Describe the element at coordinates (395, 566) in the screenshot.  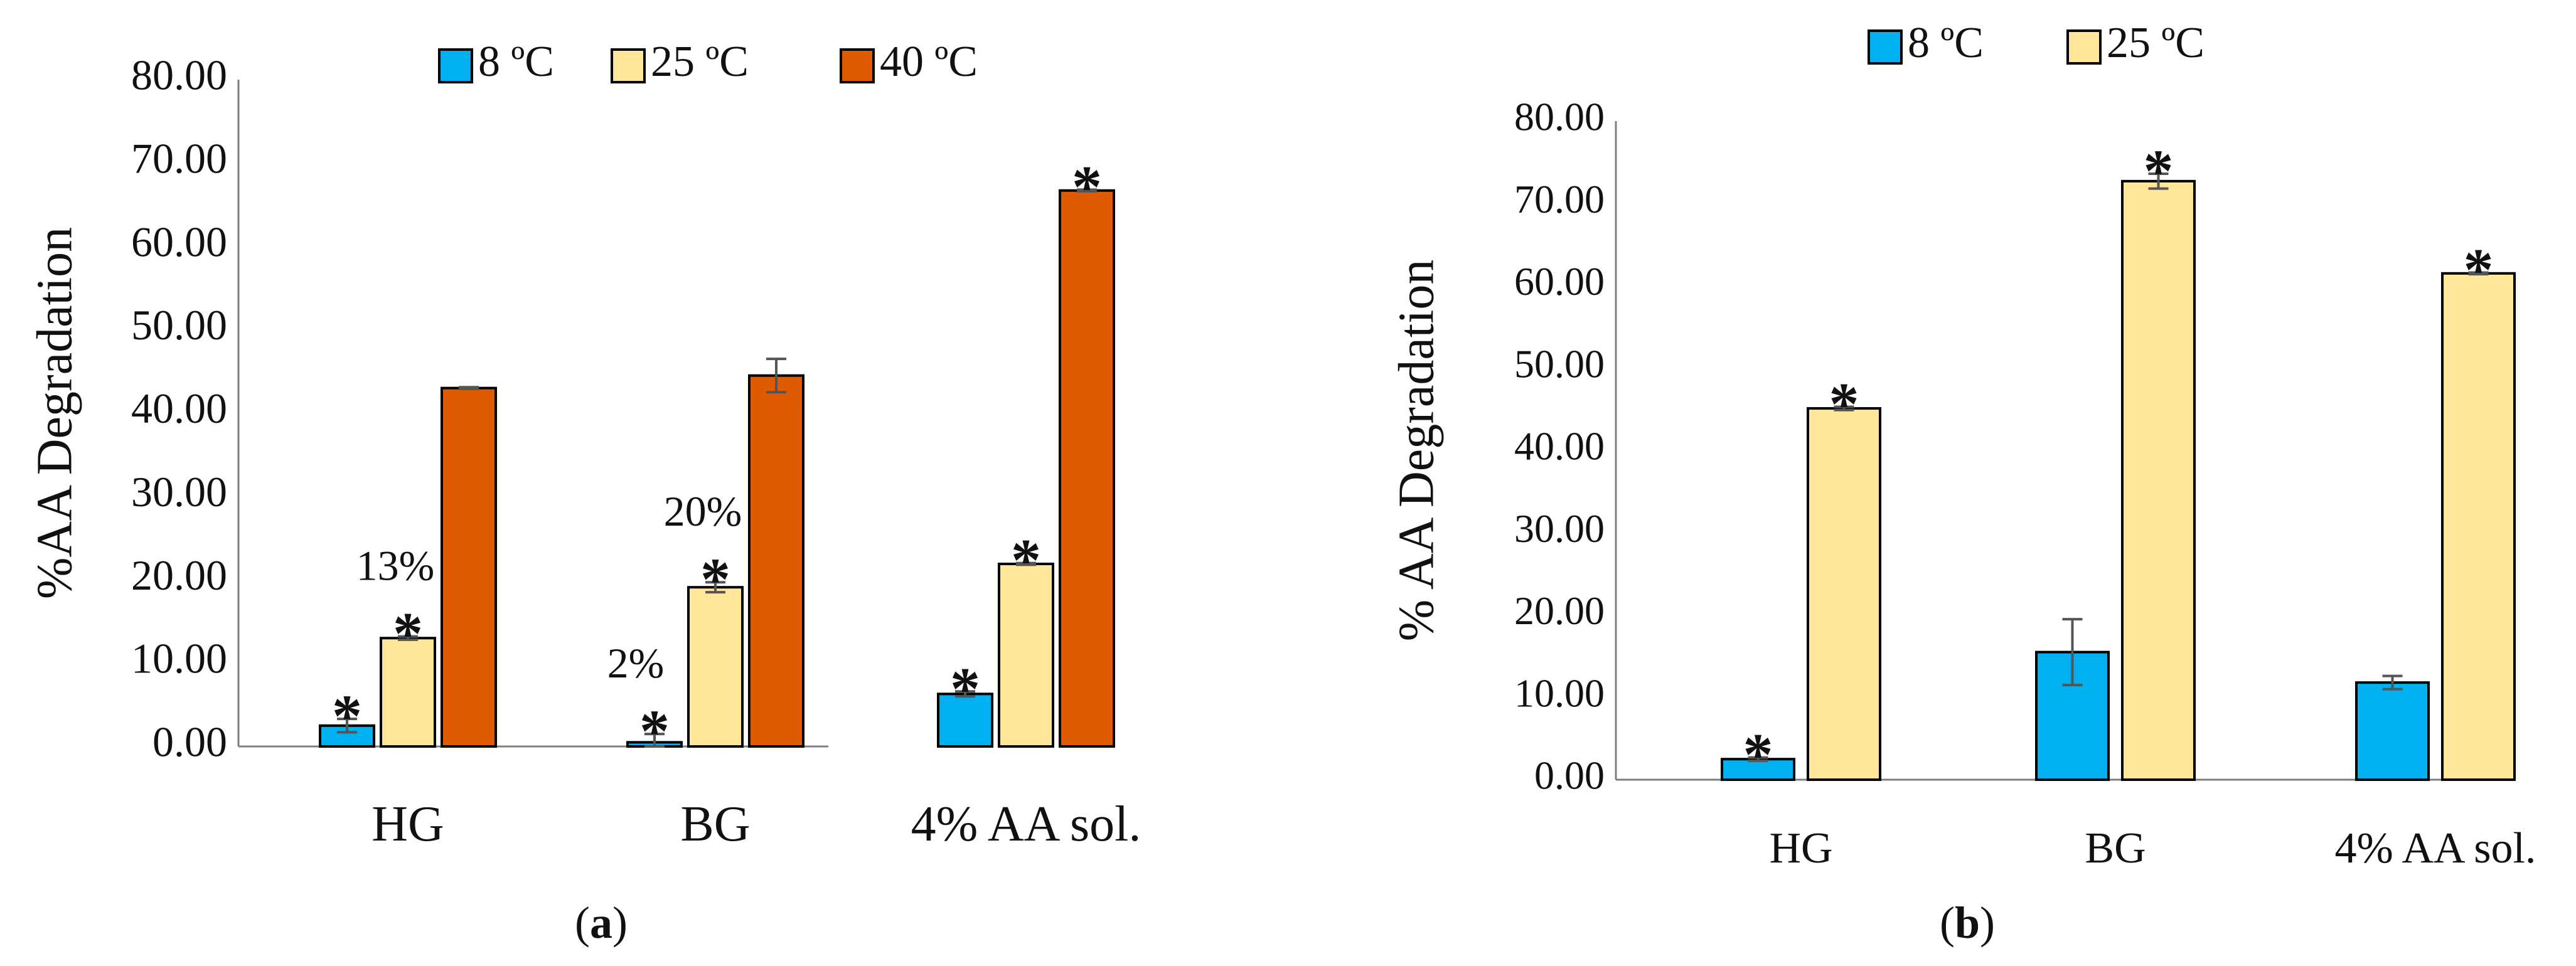
I see `percent-annotation: 13%` at that location.